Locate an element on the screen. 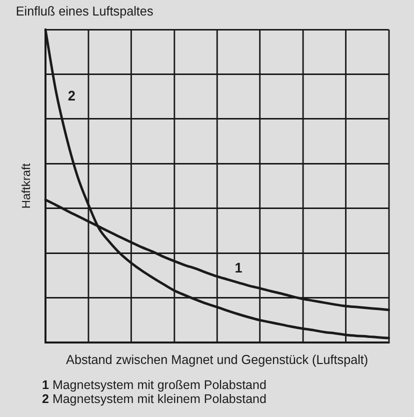  x-axis-title: Abstand zwischen Magnet und Gegenstück (Luftspalt) is located at coordinates (217, 359).